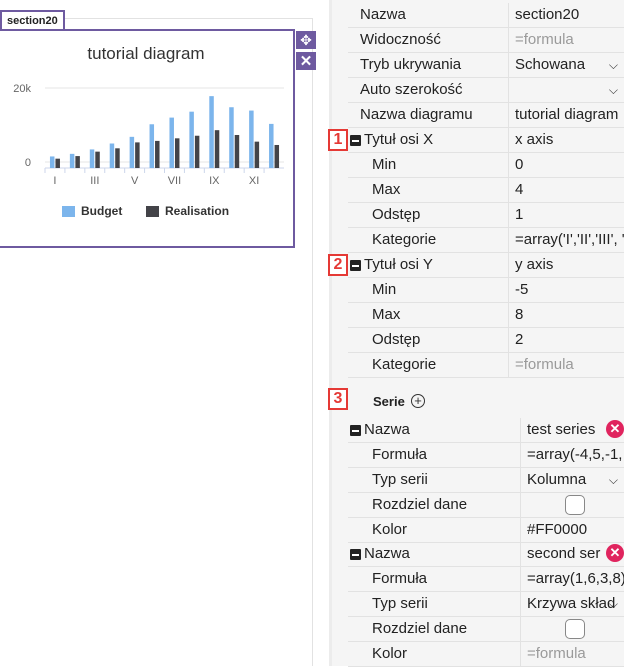  What do you see at coordinates (561, 554) in the screenshot?
I see `series-name-input: second ser` at bounding box center [561, 554].